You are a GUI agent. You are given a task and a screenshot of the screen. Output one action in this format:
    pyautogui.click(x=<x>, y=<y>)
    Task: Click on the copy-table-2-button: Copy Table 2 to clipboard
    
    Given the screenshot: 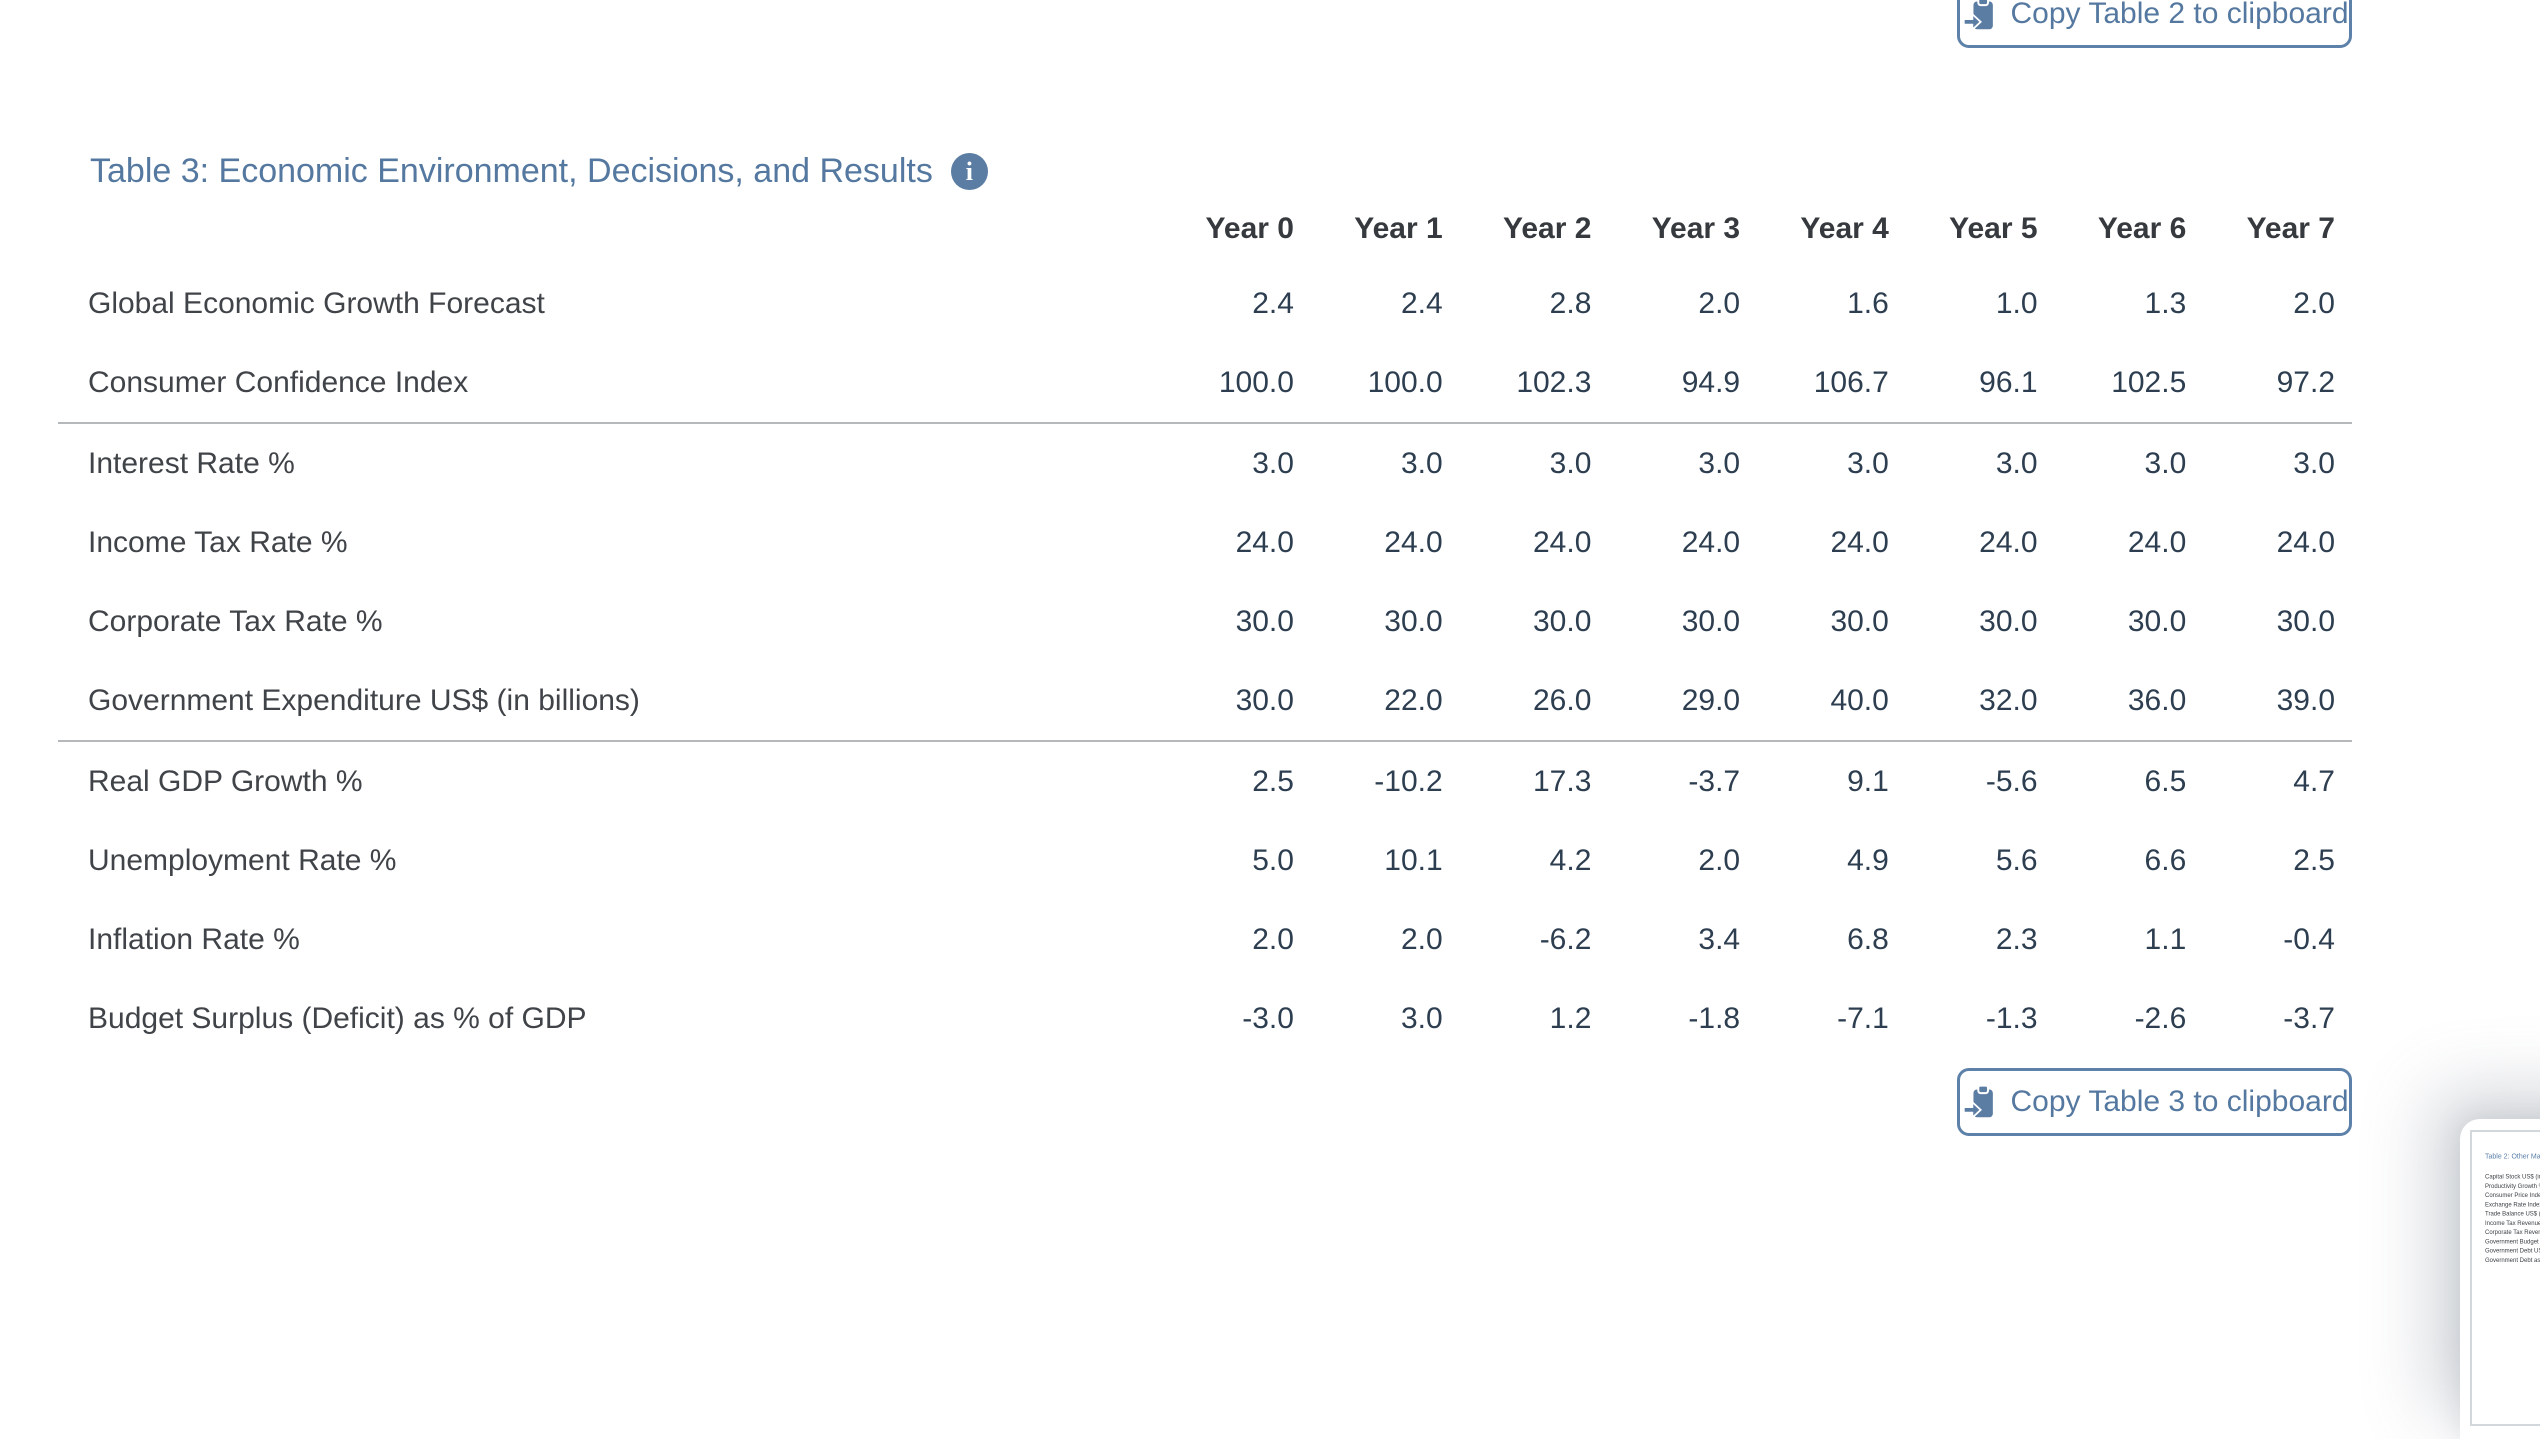 What is the action you would take?
    pyautogui.click(x=2154, y=24)
    